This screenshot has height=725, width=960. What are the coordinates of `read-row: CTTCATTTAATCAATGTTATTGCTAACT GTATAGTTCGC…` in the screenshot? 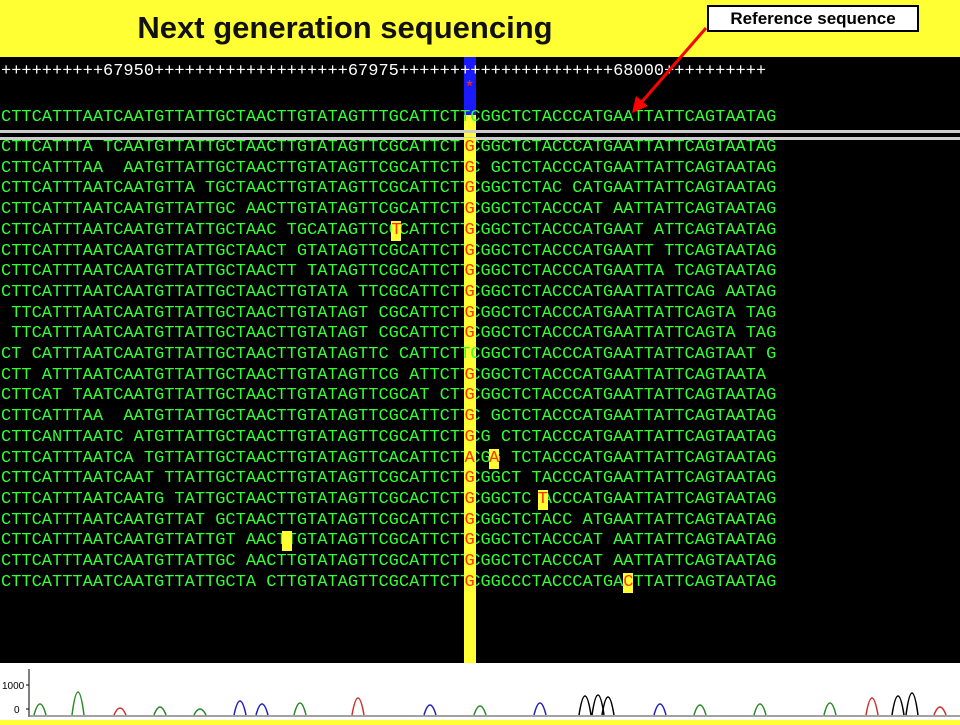 It's located at (389, 251).